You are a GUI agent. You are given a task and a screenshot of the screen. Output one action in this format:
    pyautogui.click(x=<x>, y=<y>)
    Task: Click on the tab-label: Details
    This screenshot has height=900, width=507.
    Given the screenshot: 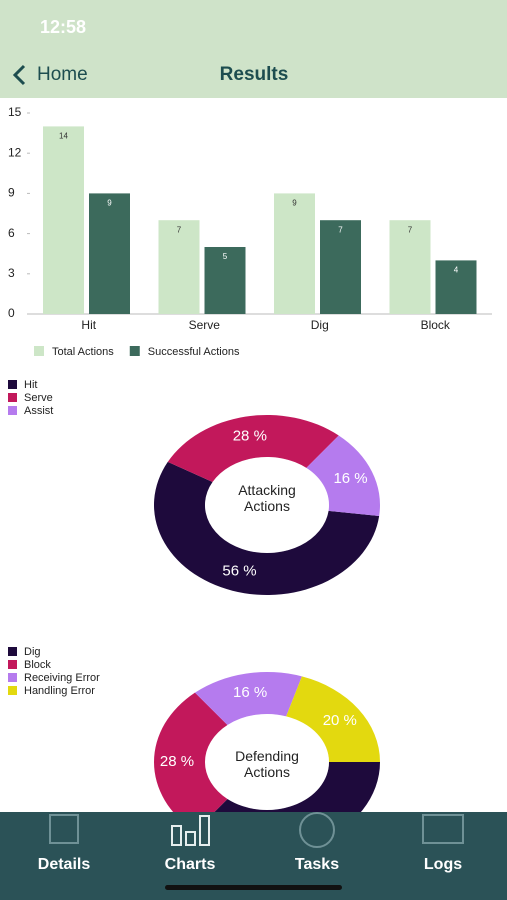 What is the action you would take?
    pyautogui.click(x=64, y=864)
    